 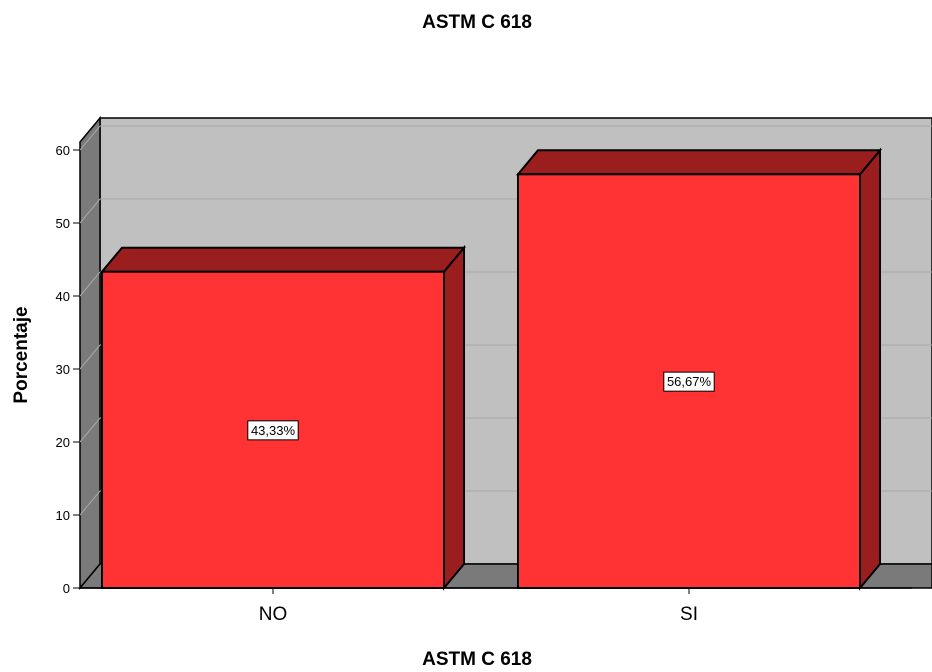 I want to click on y-axis-title: Porcentaje, so click(x=21, y=354).